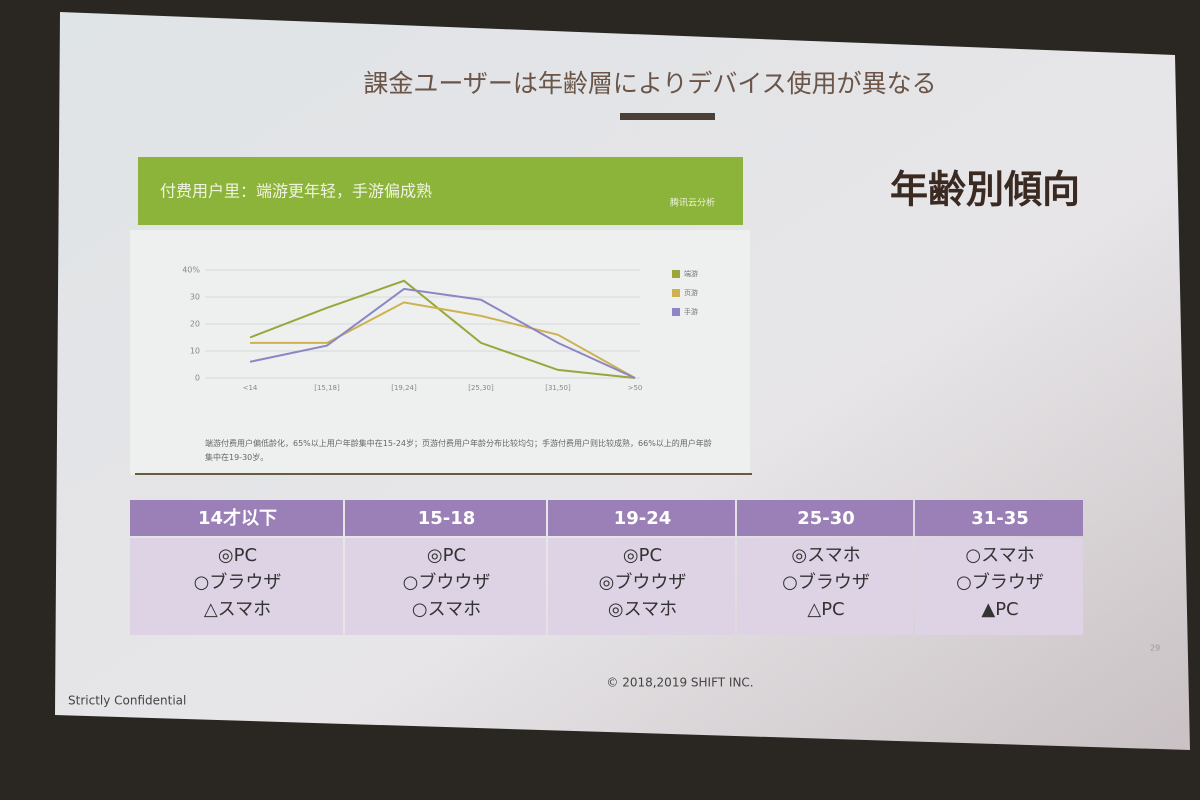 Image resolution: width=1200 pixels, height=800 pixels. Describe the element at coordinates (649, 83) in the screenshot. I see `slide-title: 課金ユーザーは年齢層によりデバイス使用が異なる` at that location.